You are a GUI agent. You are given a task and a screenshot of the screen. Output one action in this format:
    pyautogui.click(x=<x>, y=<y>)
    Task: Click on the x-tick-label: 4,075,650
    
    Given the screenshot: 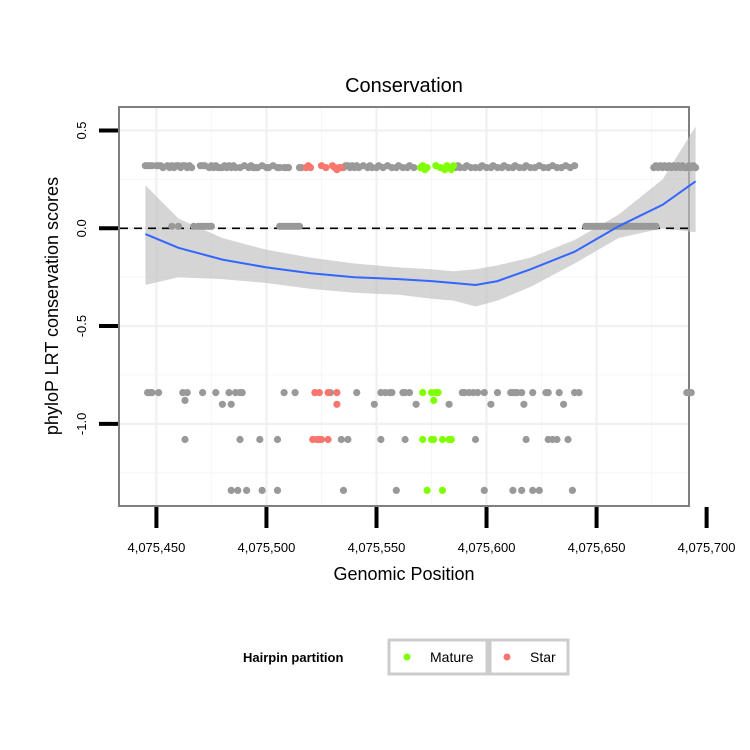 What is the action you would take?
    pyautogui.click(x=597, y=547)
    